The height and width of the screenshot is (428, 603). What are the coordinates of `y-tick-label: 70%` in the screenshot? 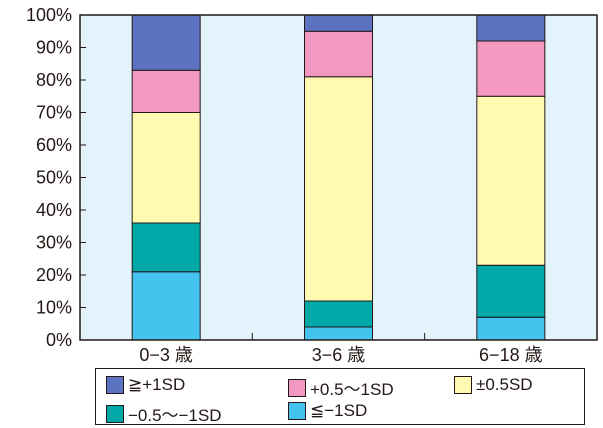 It's located at (54, 113).